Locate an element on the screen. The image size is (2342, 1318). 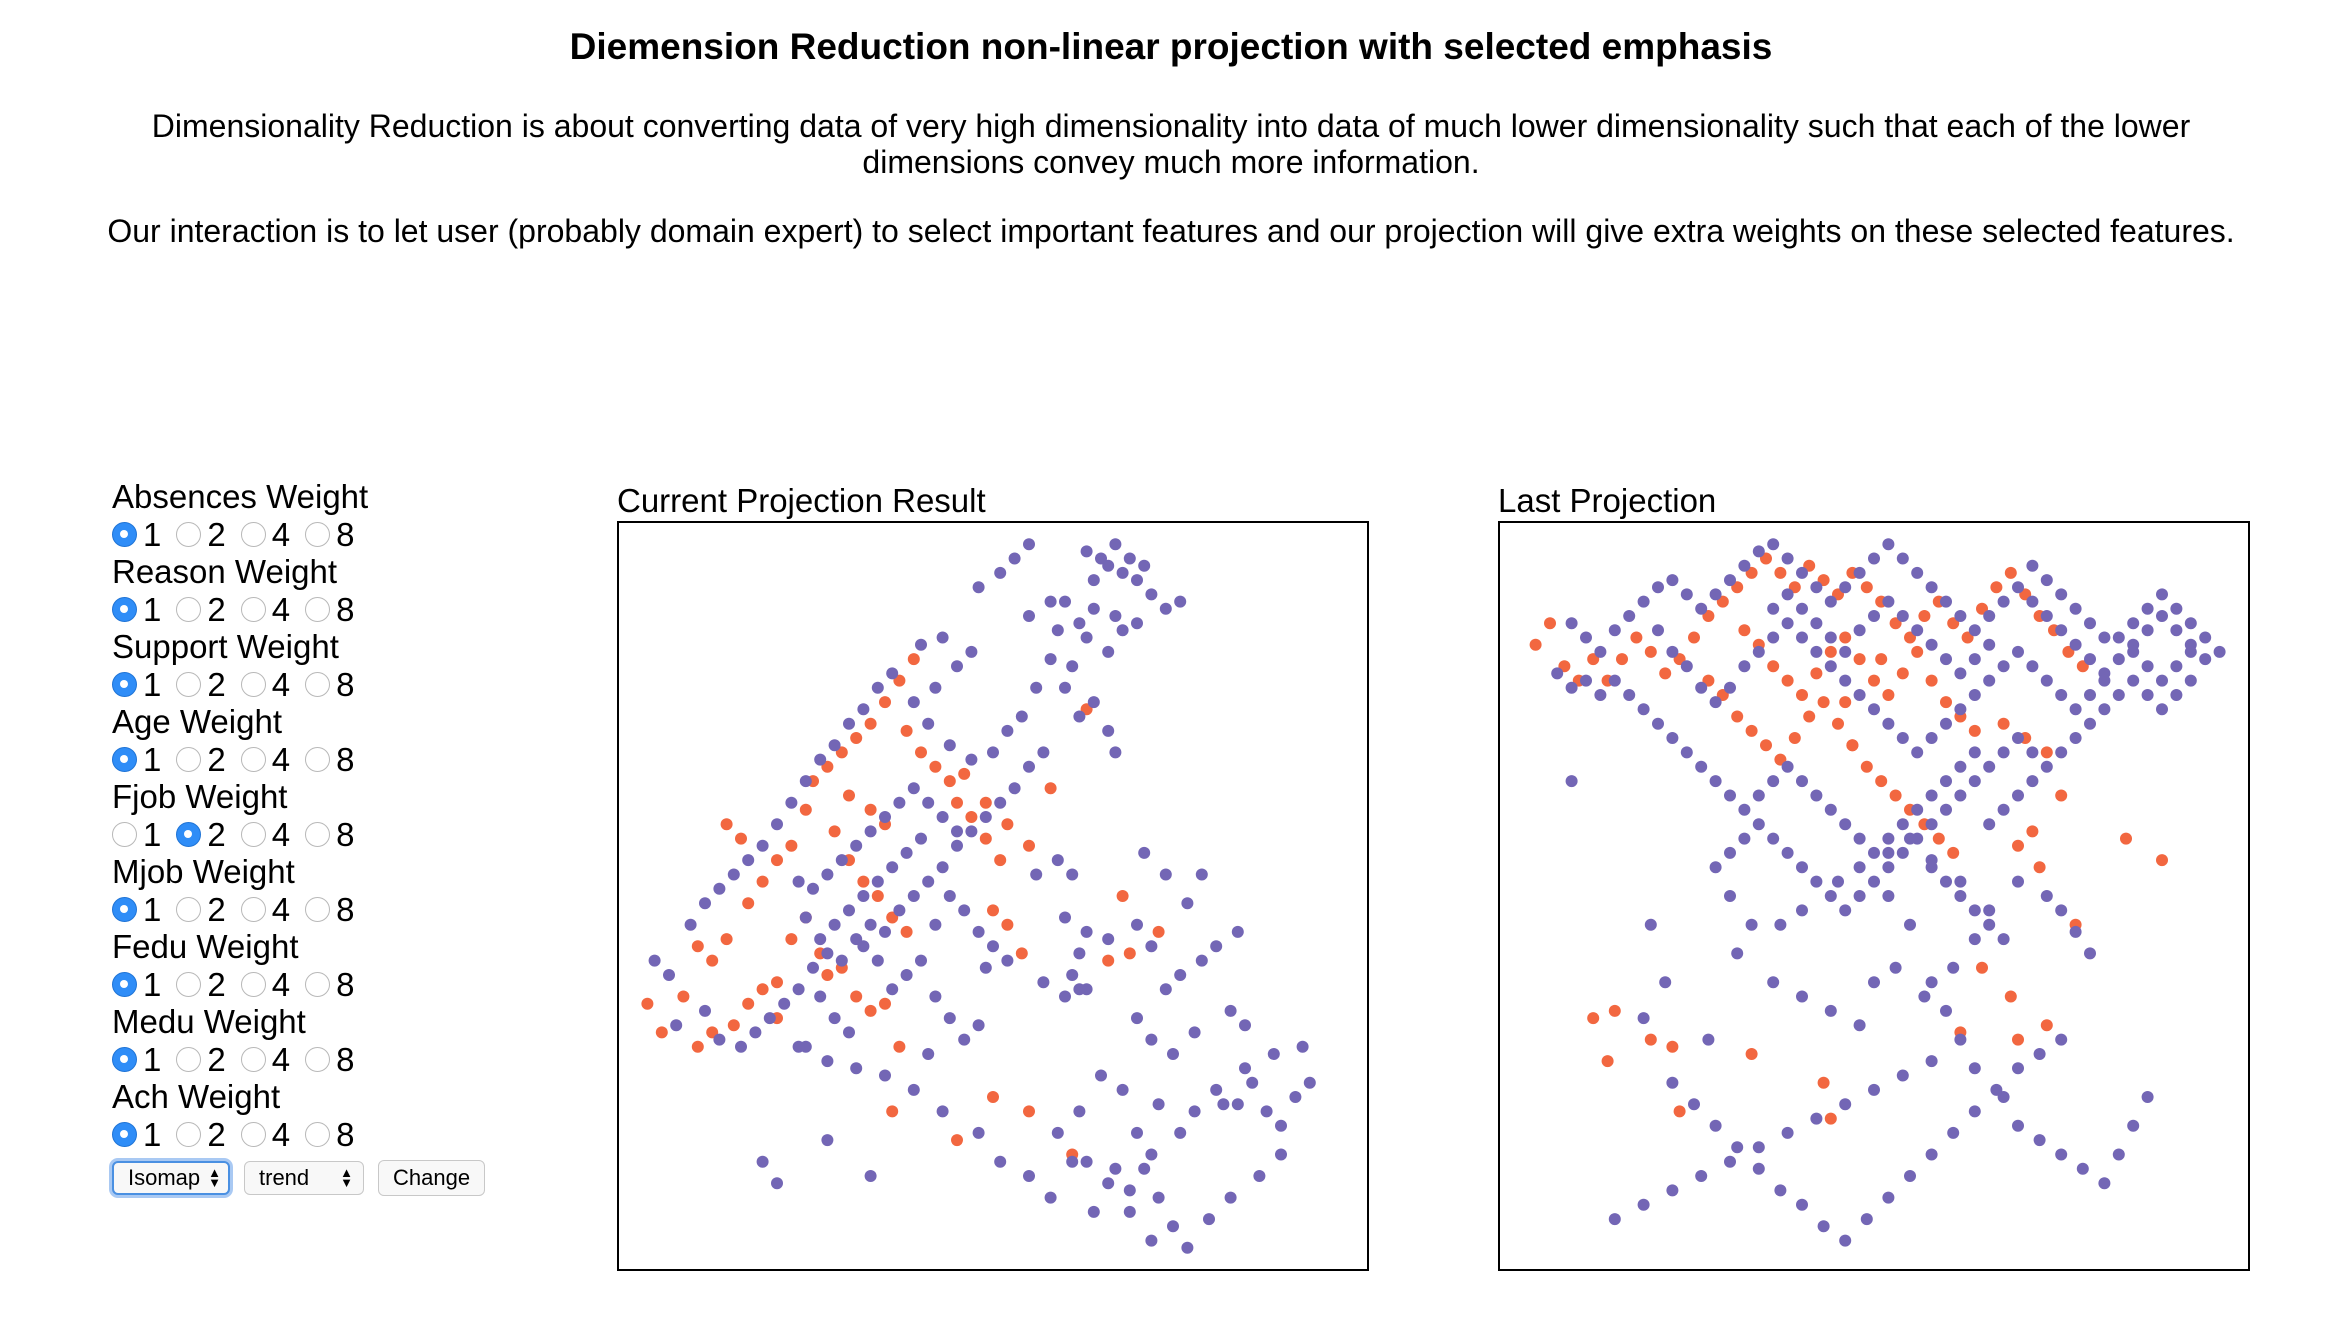
projection-method-select: Isomap ▲ ▼ is located at coordinates (171, 1178).